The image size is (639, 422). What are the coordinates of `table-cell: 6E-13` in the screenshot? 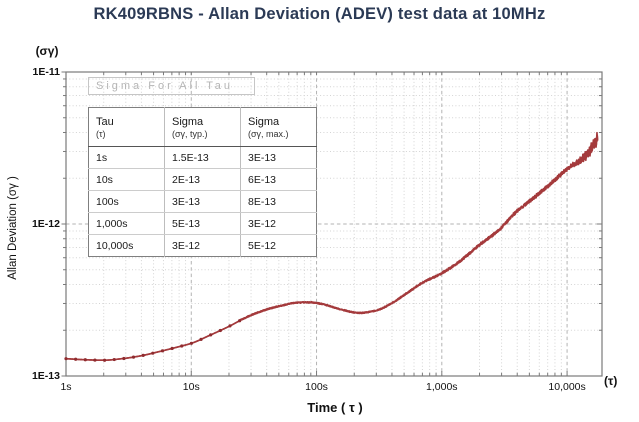 It's located at (278, 179).